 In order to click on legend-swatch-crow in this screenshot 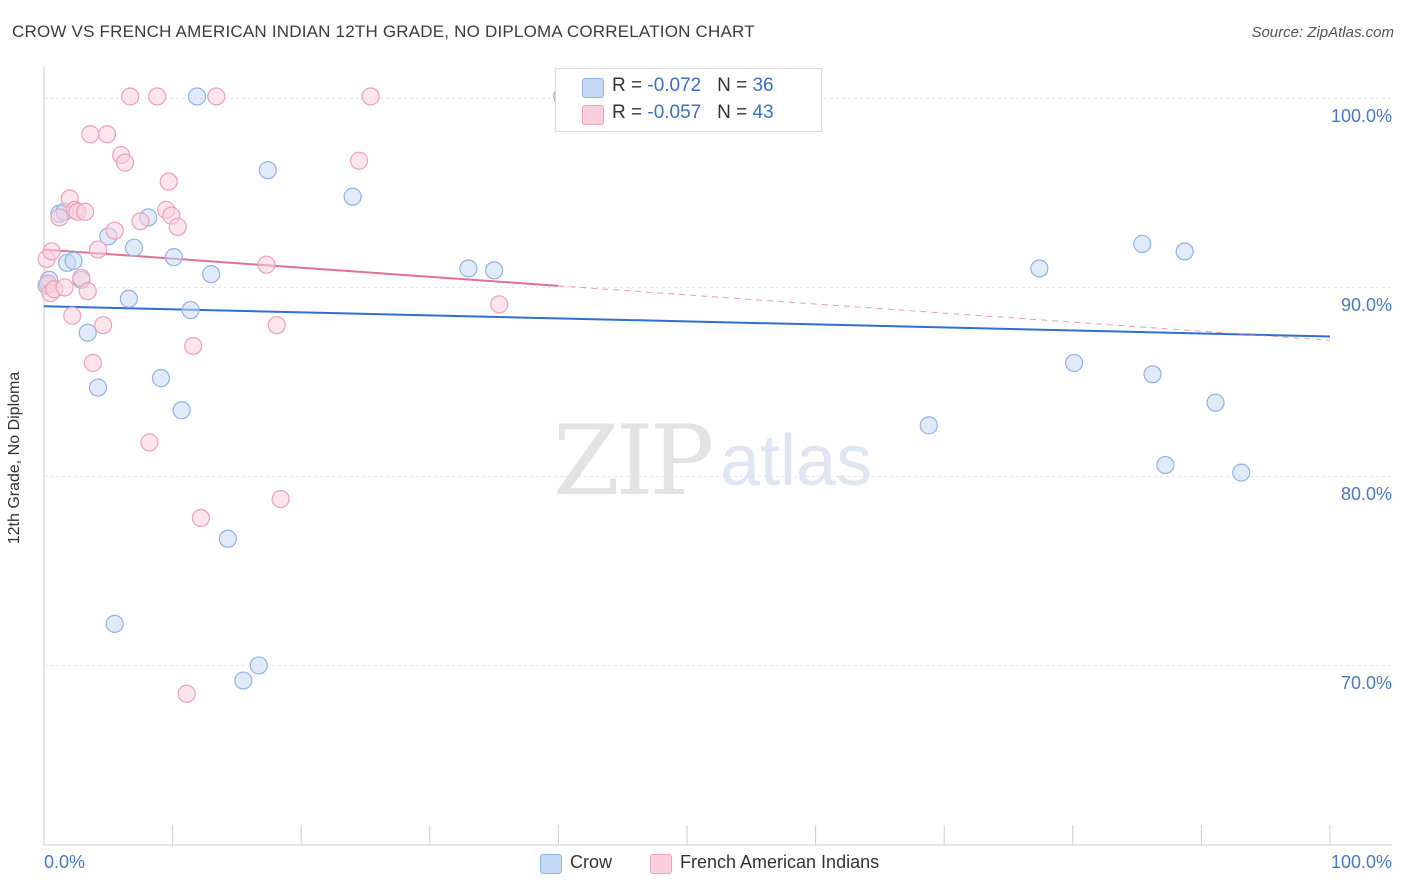, I will do `click(593, 88)`.